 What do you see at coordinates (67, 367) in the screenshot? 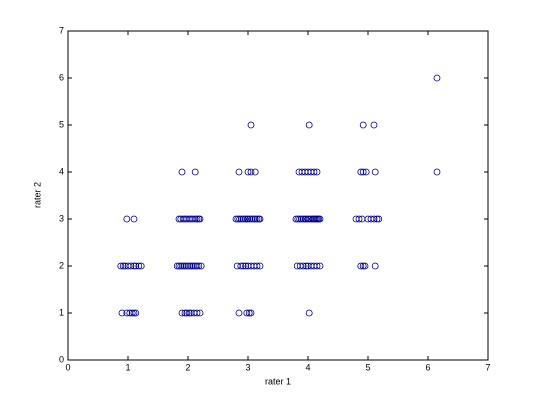
I see `x-tick-label: 0` at bounding box center [67, 367].